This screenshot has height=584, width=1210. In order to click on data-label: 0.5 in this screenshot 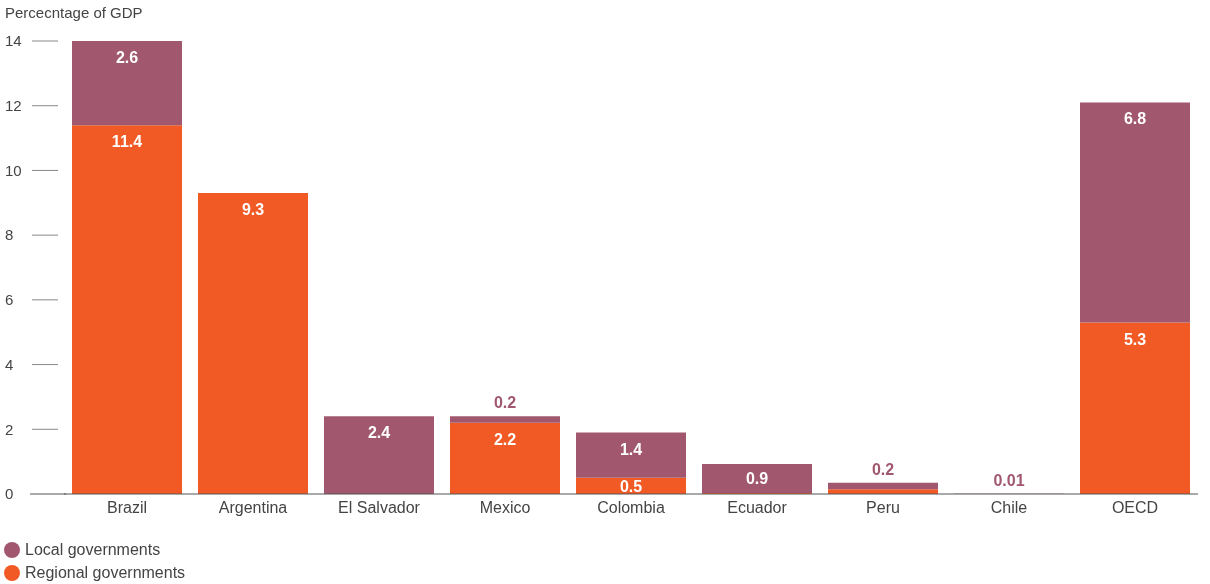, I will do `click(631, 486)`.